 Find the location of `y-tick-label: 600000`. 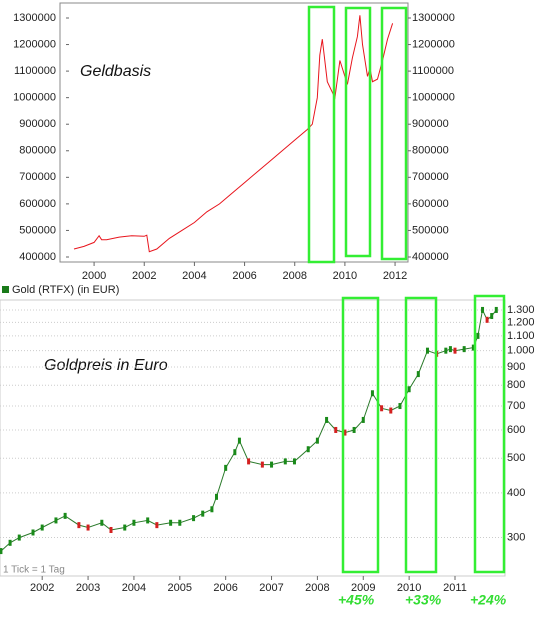

y-tick-label: 600000 is located at coordinates (37, 204).